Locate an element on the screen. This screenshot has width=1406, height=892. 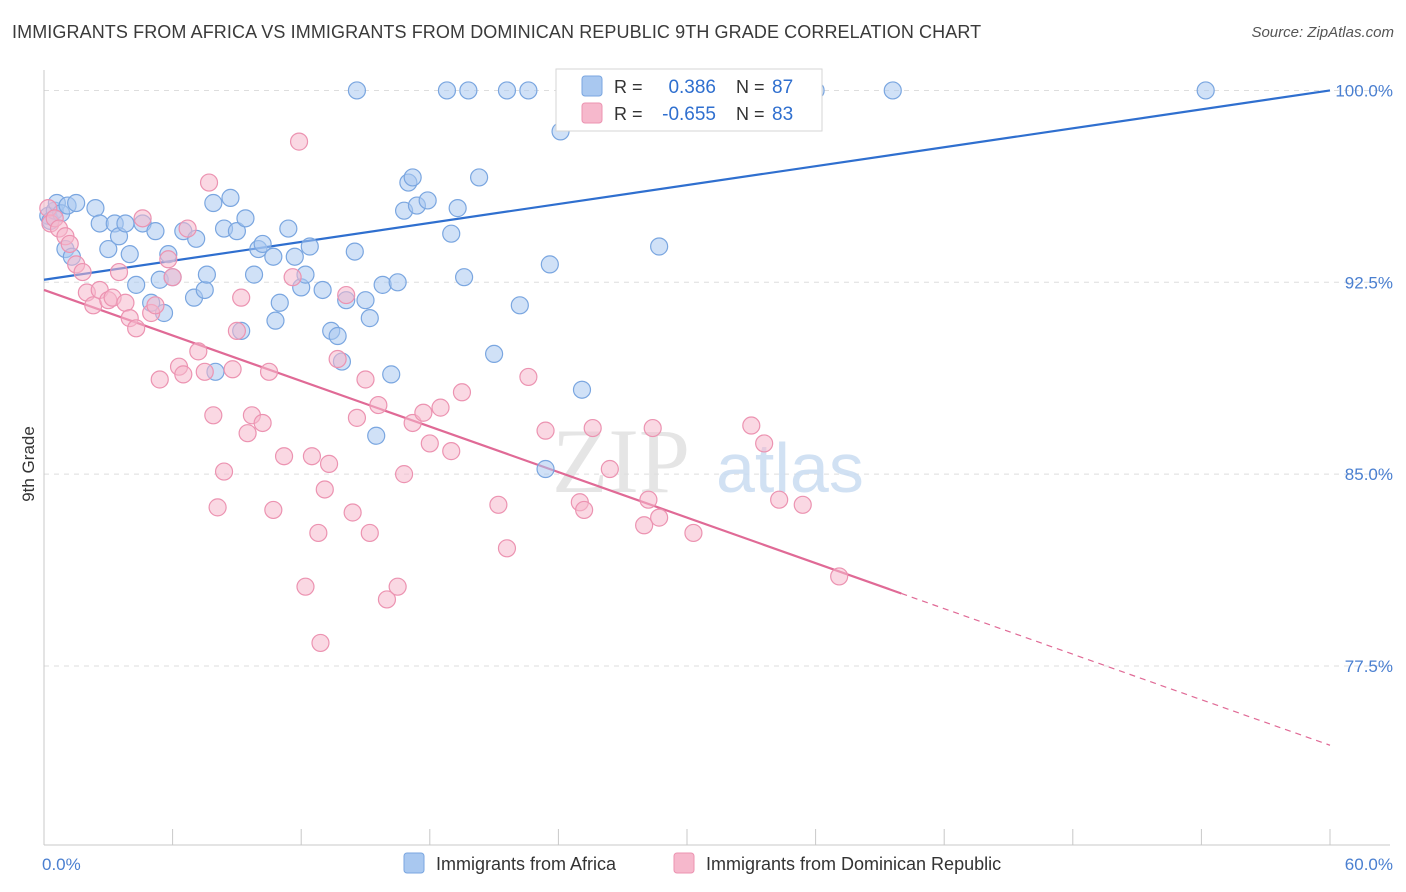
stats-dominican-r-value: -0.655 is located at coordinates (689, 114).